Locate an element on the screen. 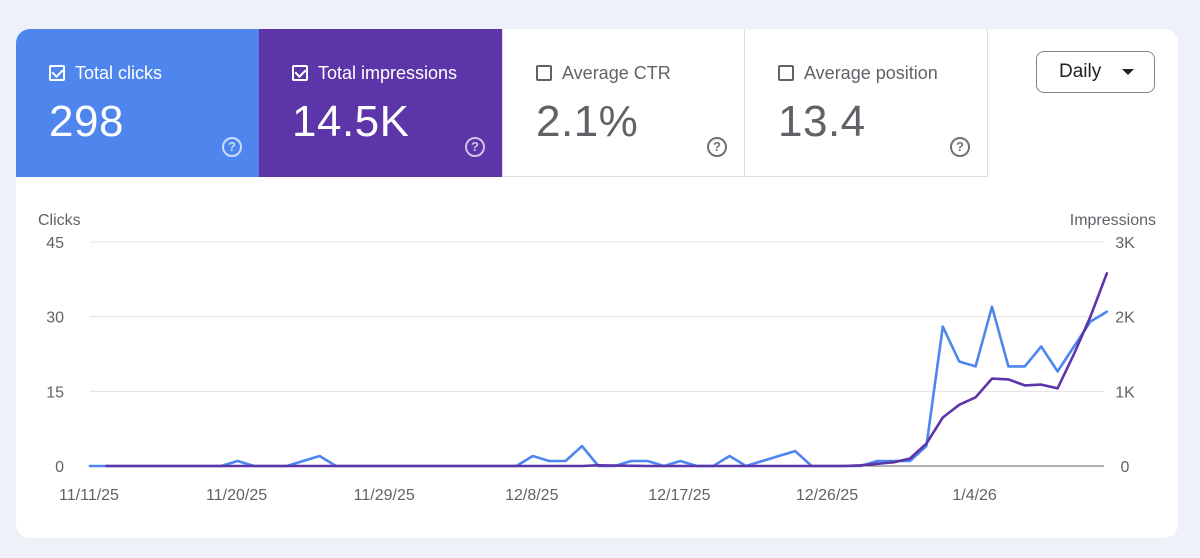  x-tick-label: 12/17/25 is located at coordinates (679, 495).